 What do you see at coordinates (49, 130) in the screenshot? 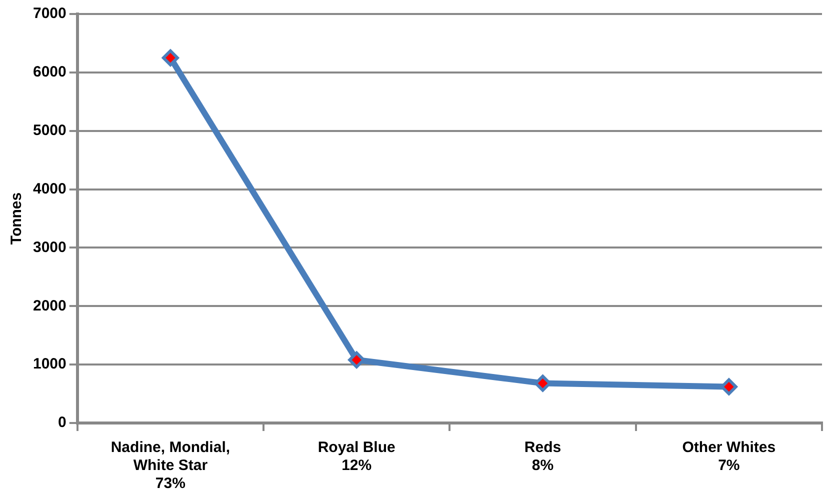
I see `y-tick-label: 5000` at bounding box center [49, 130].